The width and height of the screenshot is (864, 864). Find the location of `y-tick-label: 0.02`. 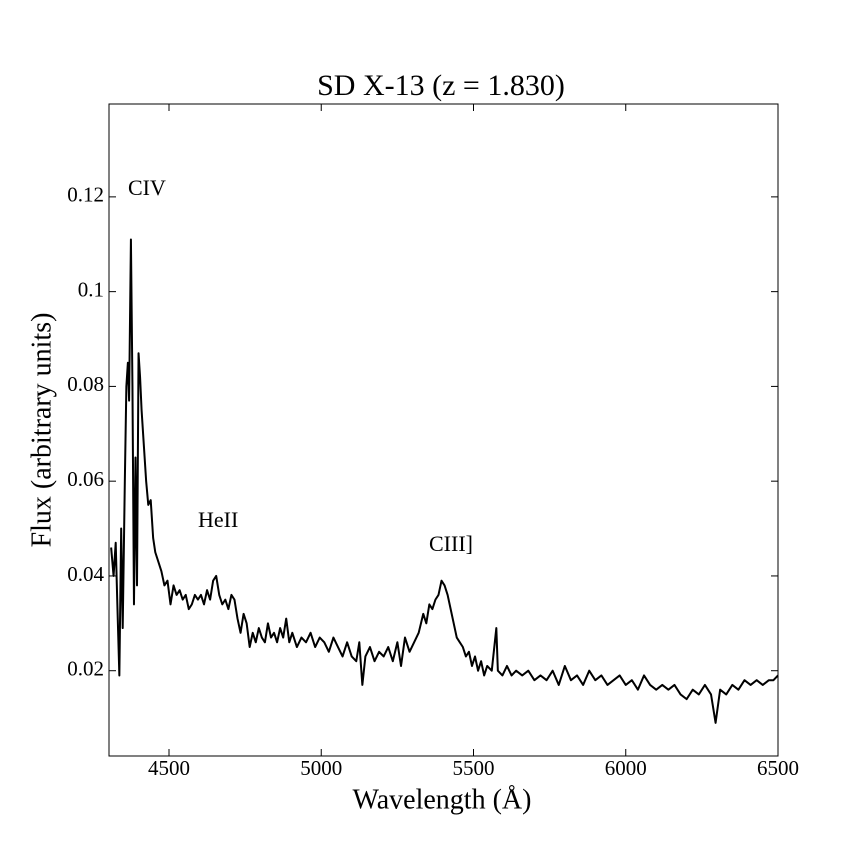

y-tick-label: 0.02 is located at coordinates (85, 669).